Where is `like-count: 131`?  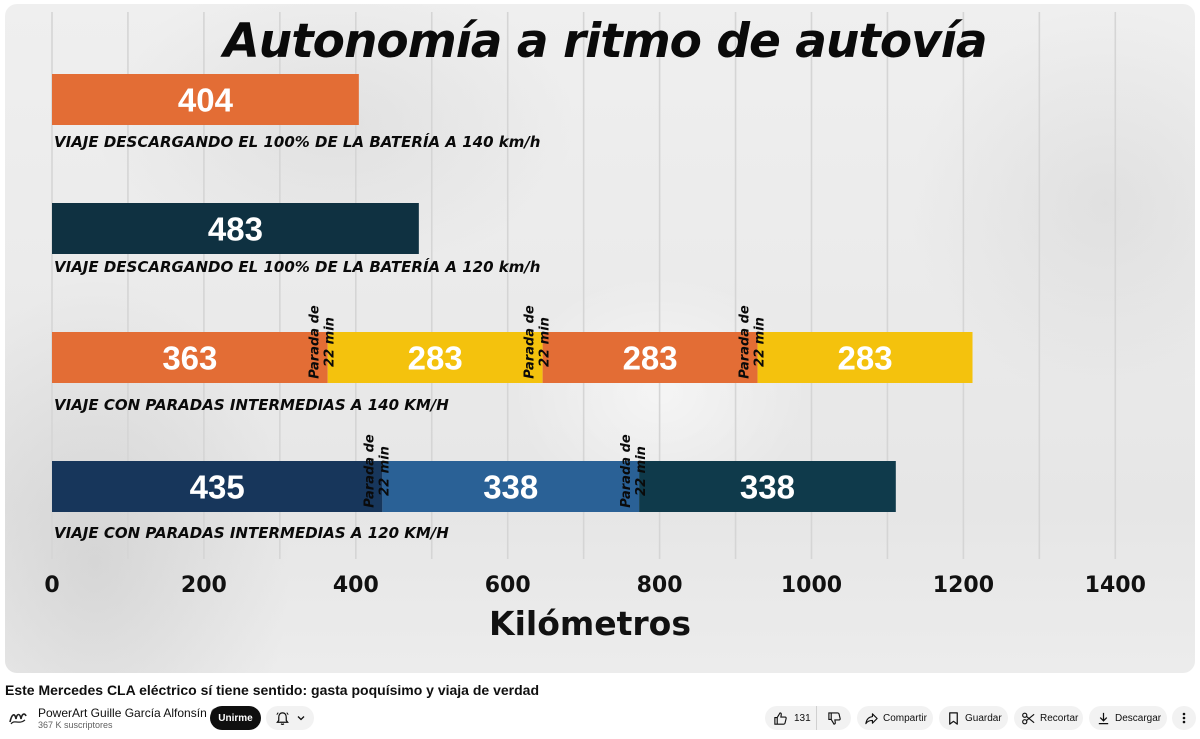
like-count: 131 is located at coordinates (802, 718).